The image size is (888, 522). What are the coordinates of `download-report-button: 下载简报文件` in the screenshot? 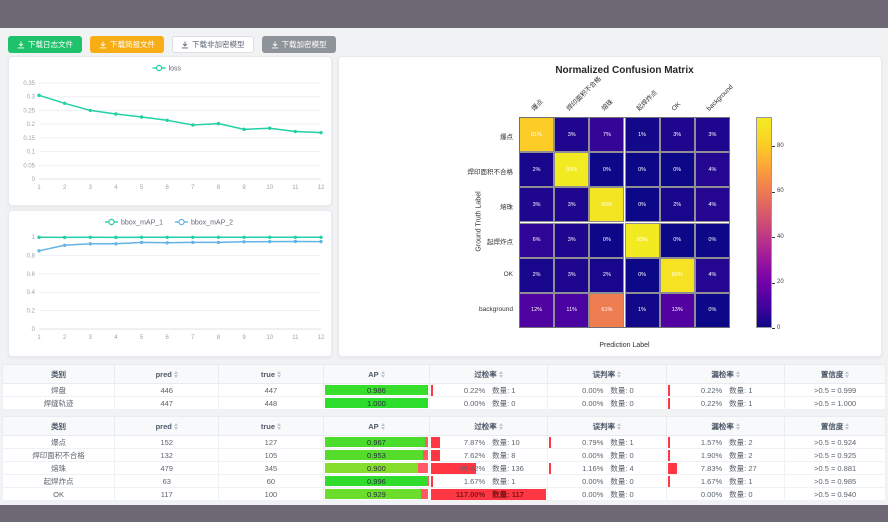 It's located at (127, 44).